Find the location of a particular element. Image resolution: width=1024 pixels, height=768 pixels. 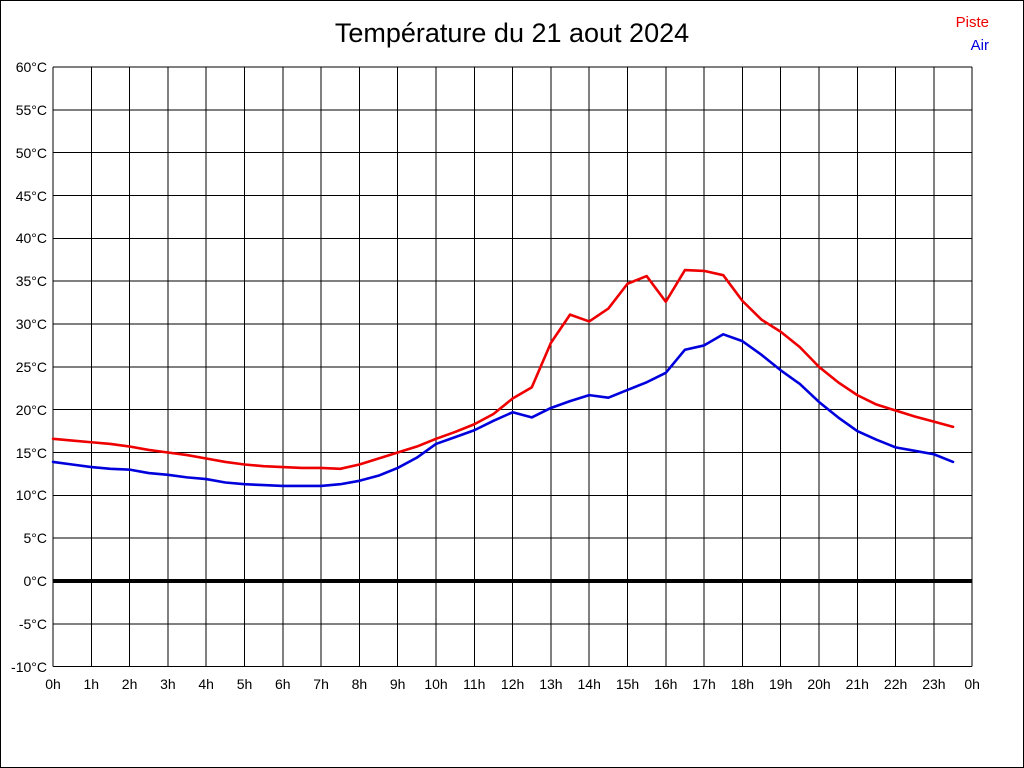

x-tick-label: 21h is located at coordinates (857, 683).